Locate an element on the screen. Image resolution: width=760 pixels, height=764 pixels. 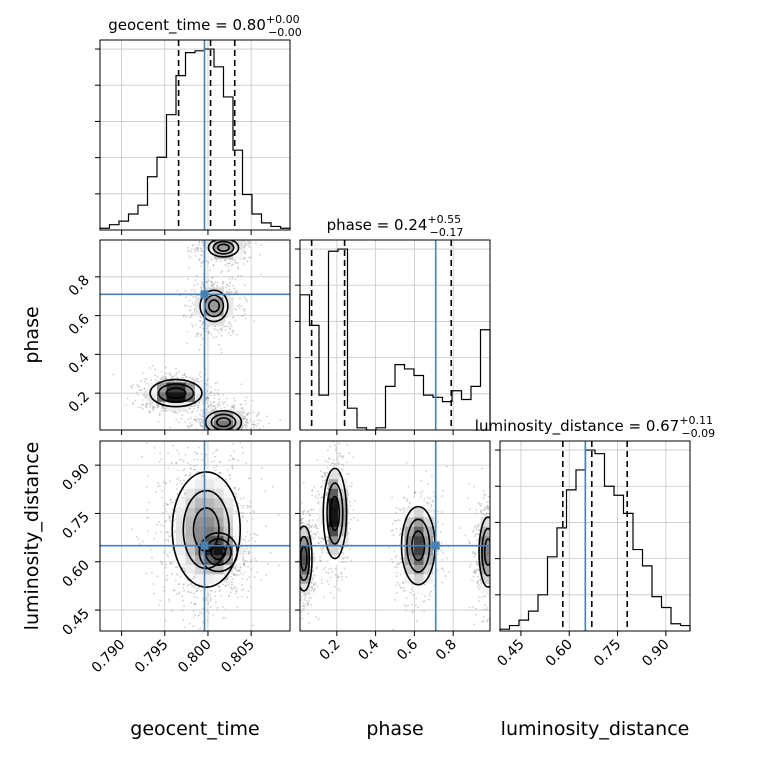
hist-panel-luminosity_distance: luminosity_distance = 0.67+0.11−0.09 is located at coordinates (595, 522).